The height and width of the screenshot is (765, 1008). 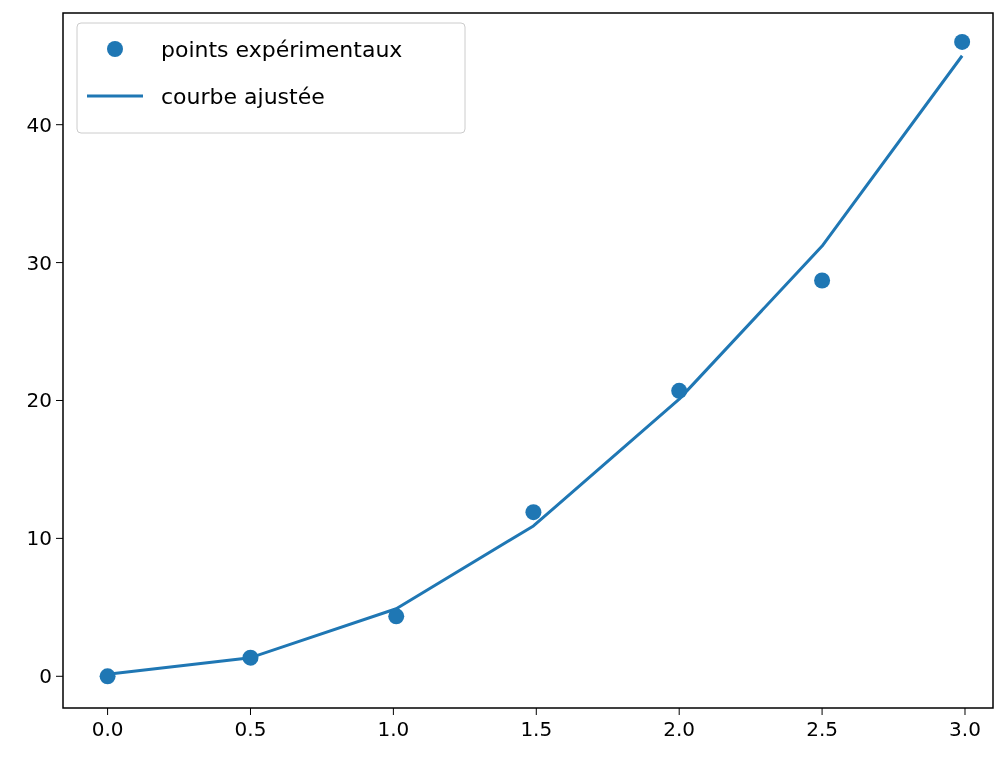 I want to click on legend-label: points expérimentaux, so click(x=282, y=49).